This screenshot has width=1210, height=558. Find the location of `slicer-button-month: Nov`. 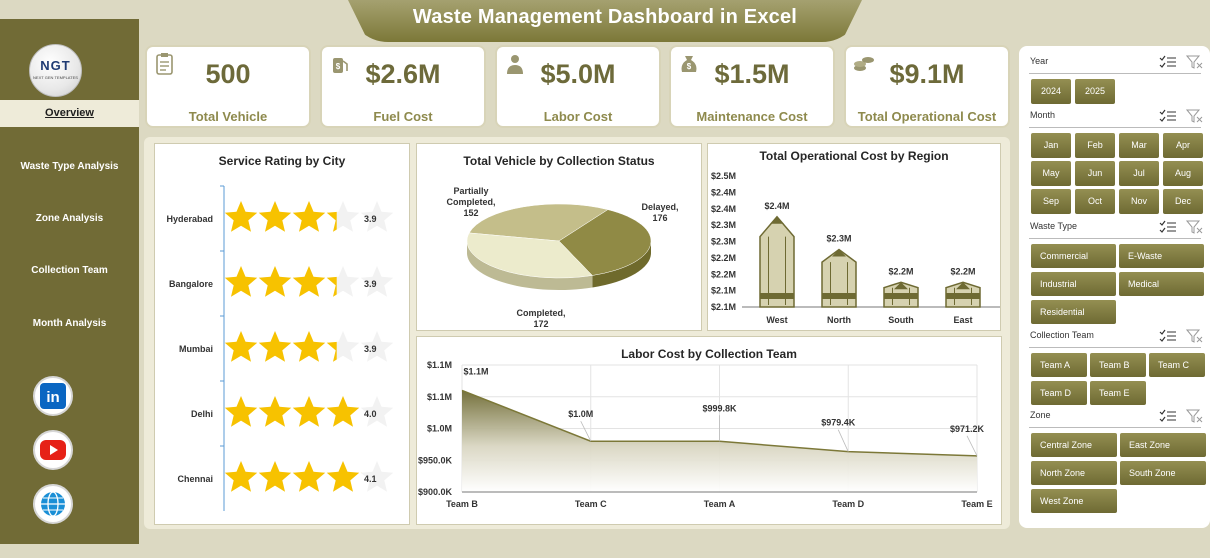

slicer-button-month: Nov is located at coordinates (1139, 201).